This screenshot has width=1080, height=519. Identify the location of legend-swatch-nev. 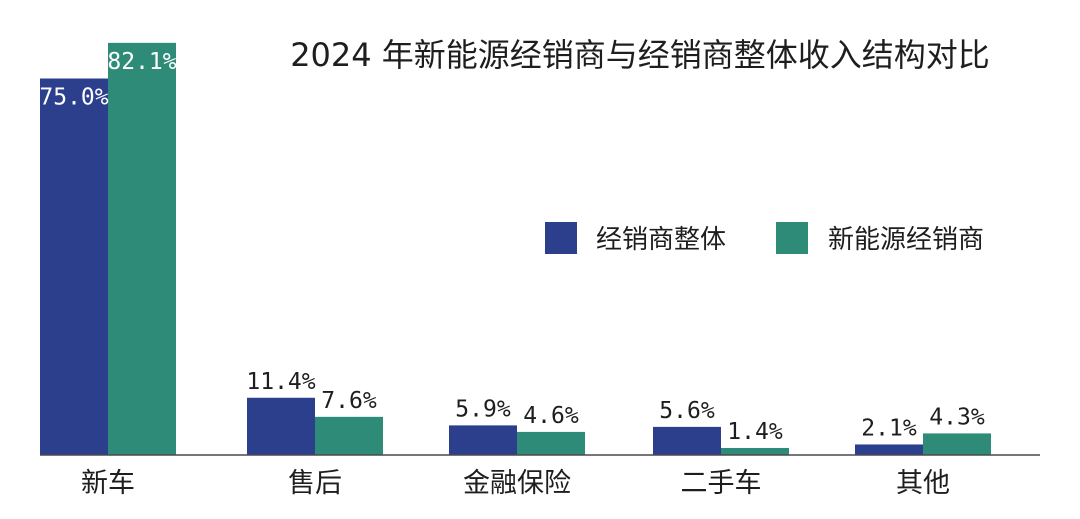
(792, 238).